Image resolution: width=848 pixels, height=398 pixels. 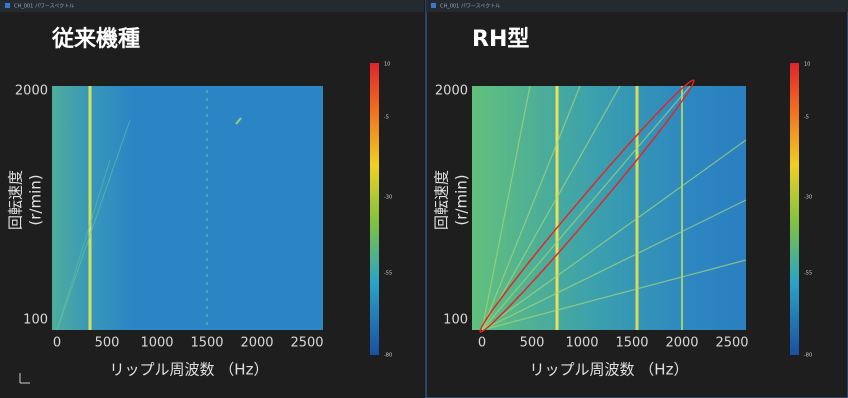 I want to click on axis-triad, so click(x=24, y=378).